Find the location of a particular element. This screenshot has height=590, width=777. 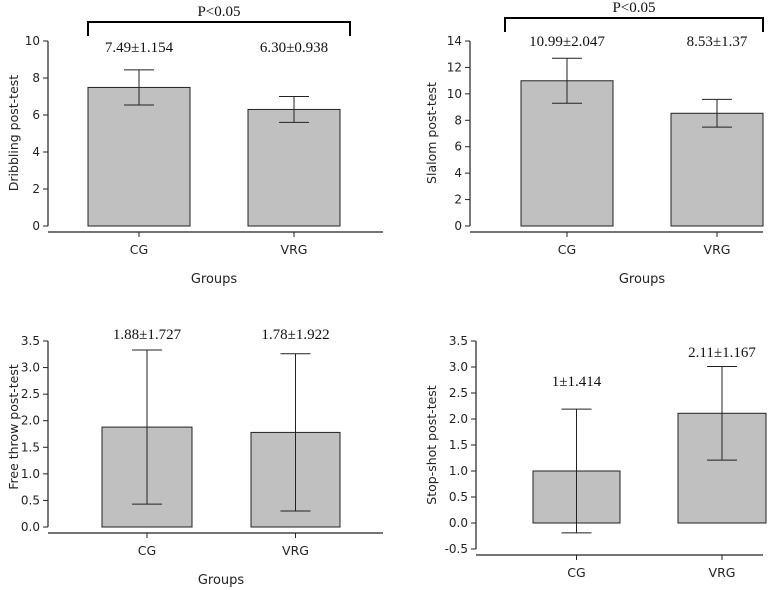

chart2-significance-bracket is located at coordinates (634, 24).